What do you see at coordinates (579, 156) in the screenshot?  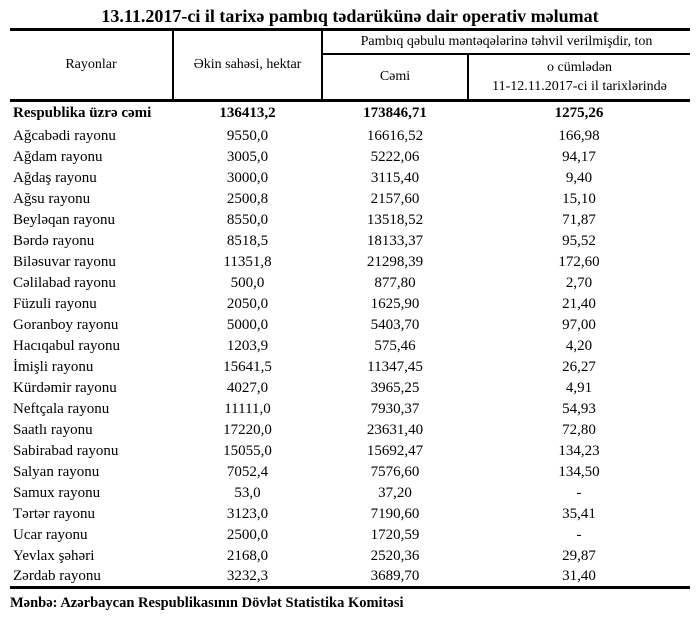 I see `row-delivered-11-12: 94,17` at bounding box center [579, 156].